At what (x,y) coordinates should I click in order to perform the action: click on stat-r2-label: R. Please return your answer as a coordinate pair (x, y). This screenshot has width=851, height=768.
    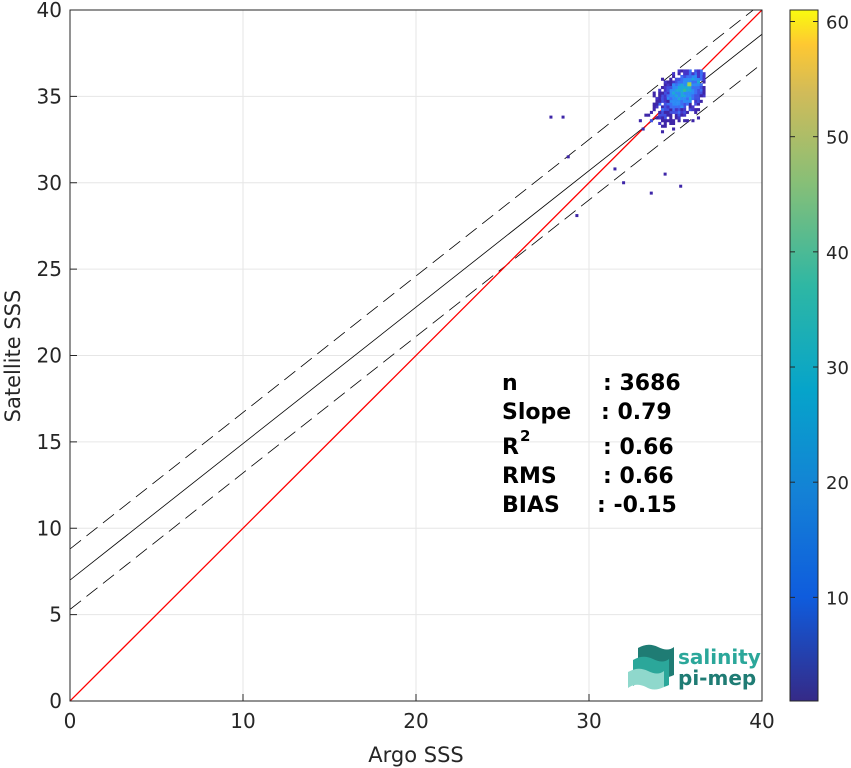
    Looking at the image, I should click on (510, 447).